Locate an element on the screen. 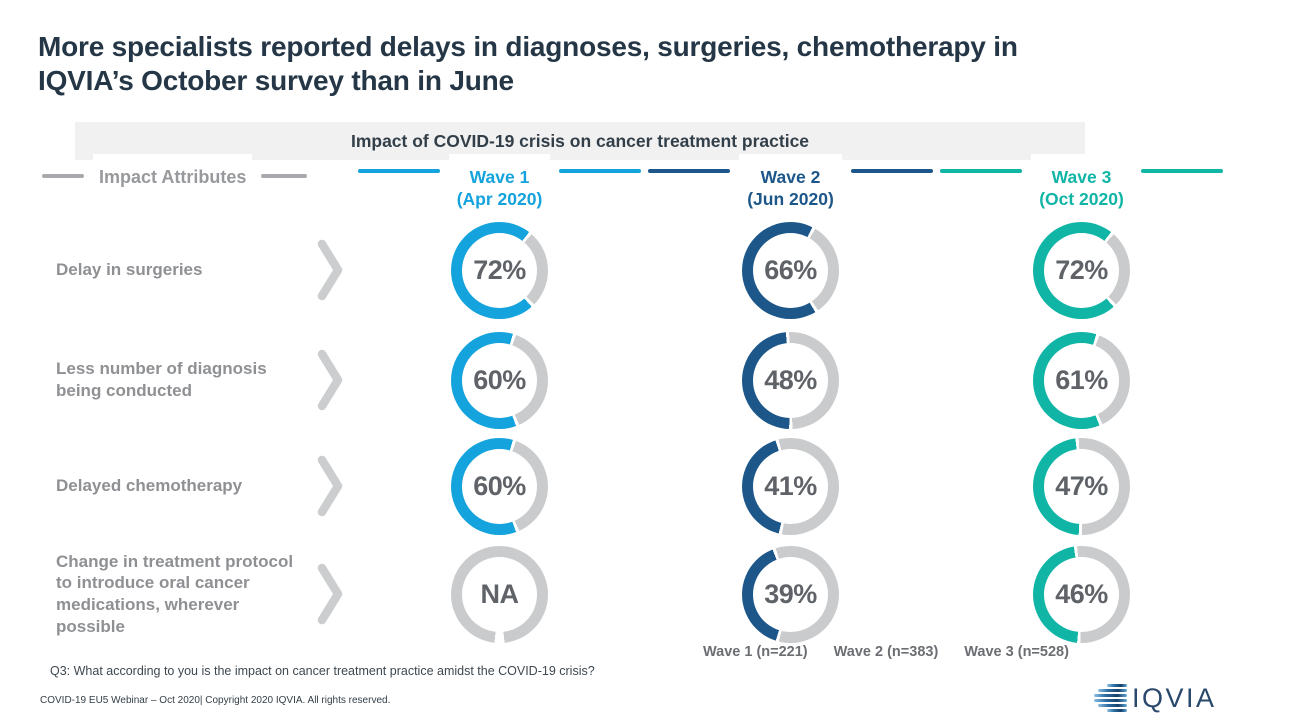 This screenshot has width=1290, height=726. donut-w1-r4: NA is located at coordinates (499, 594).